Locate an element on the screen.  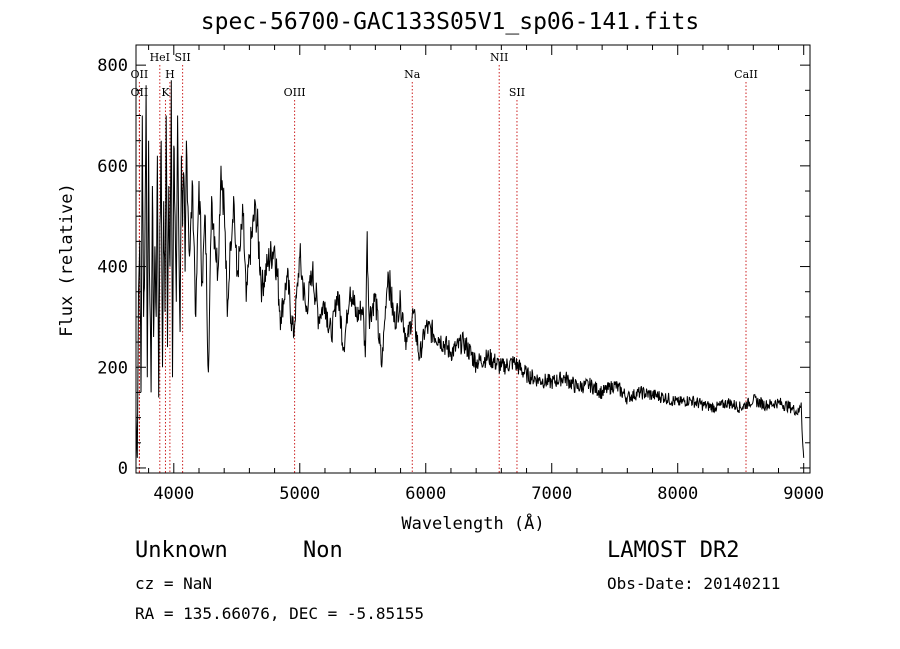
coords-label: RA = 135.66076, DEC = -5.85155 is located at coordinates (279, 613).